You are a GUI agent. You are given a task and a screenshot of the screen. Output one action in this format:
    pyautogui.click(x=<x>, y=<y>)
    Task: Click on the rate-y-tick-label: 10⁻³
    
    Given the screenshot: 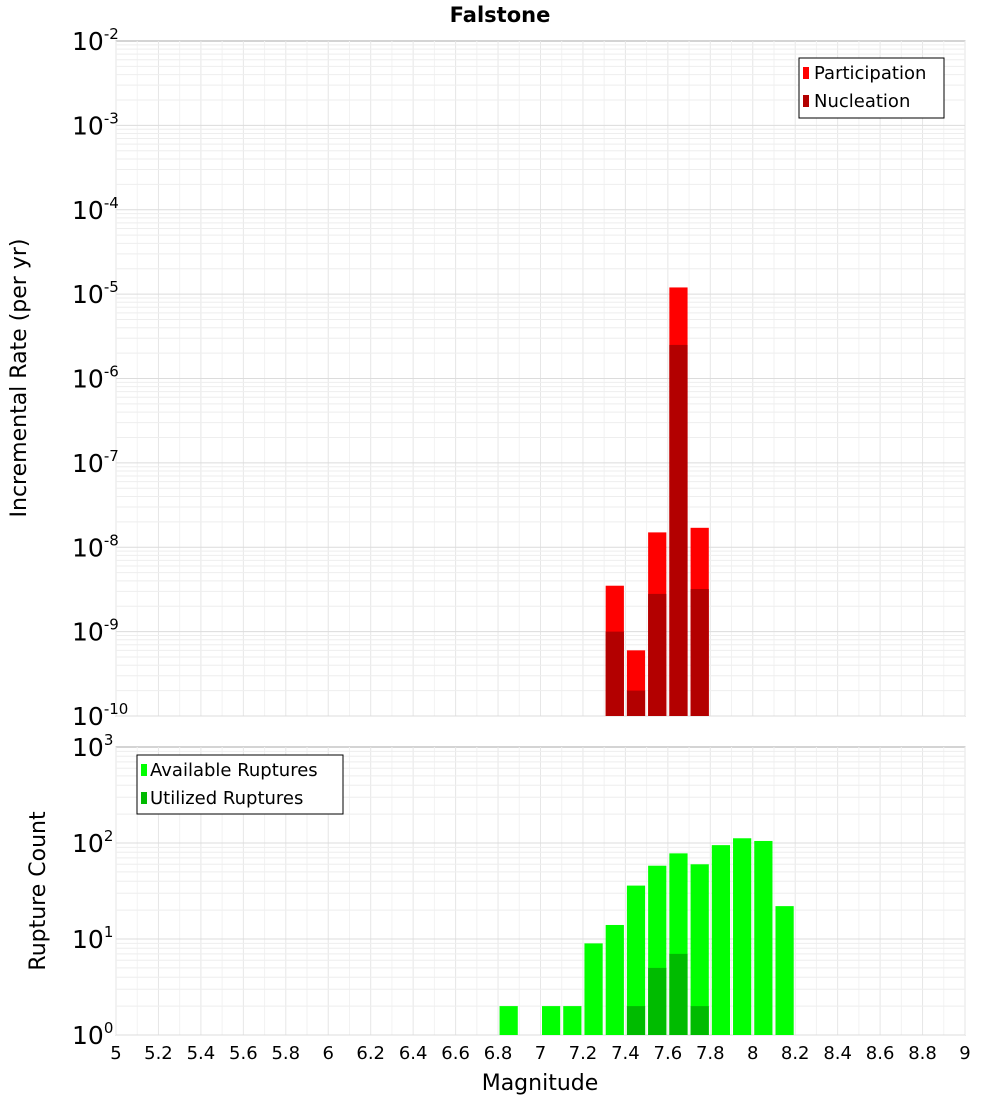 What is the action you would take?
    pyautogui.click(x=95, y=124)
    